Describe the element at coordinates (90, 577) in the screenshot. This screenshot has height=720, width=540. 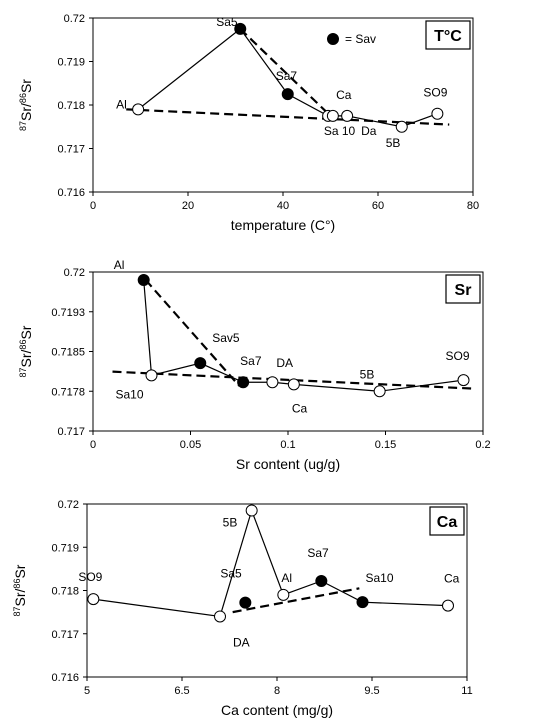
I see `chart-3-point-label-so9: SO9` at that location.